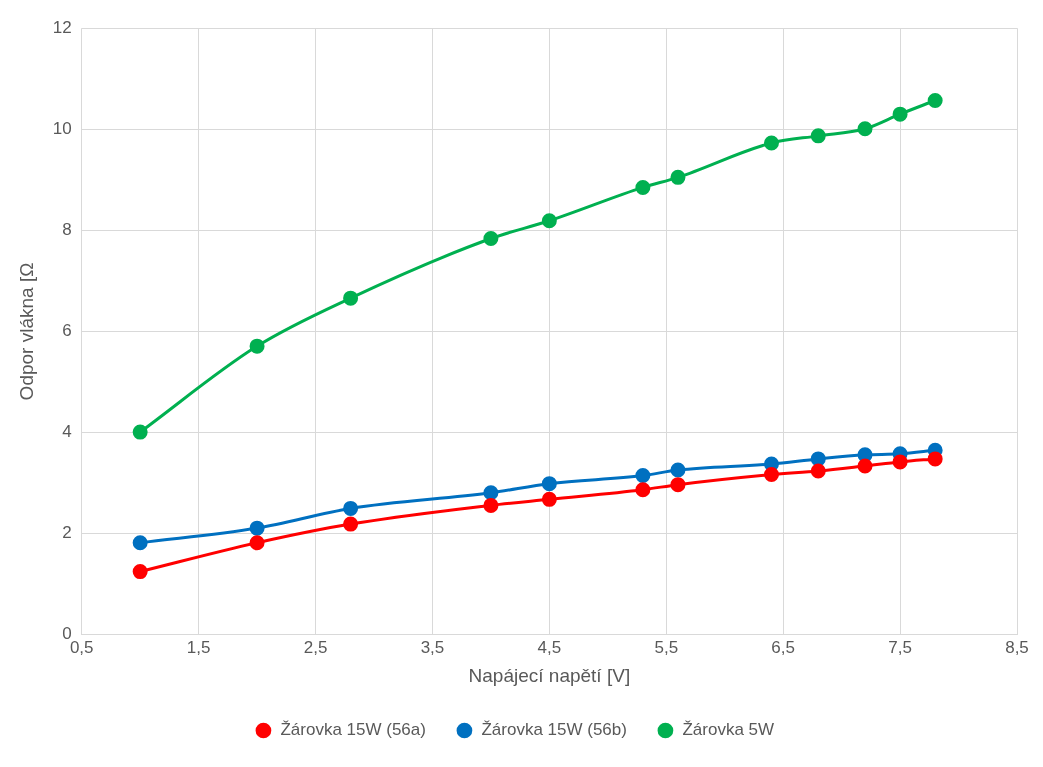  What do you see at coordinates (1017, 647) in the screenshot?
I see `x-tick-label: 8,5` at bounding box center [1017, 647].